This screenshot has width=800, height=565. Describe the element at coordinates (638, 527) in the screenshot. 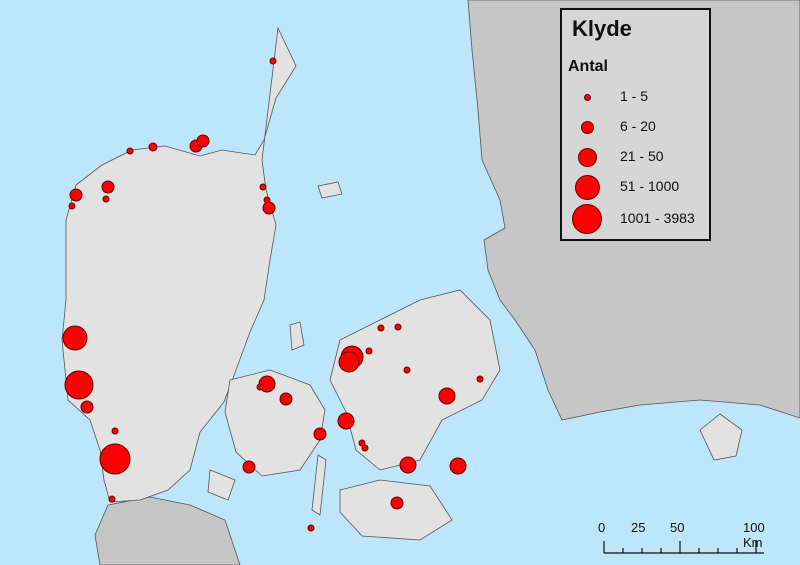

I see `scale-label: 25` at that location.